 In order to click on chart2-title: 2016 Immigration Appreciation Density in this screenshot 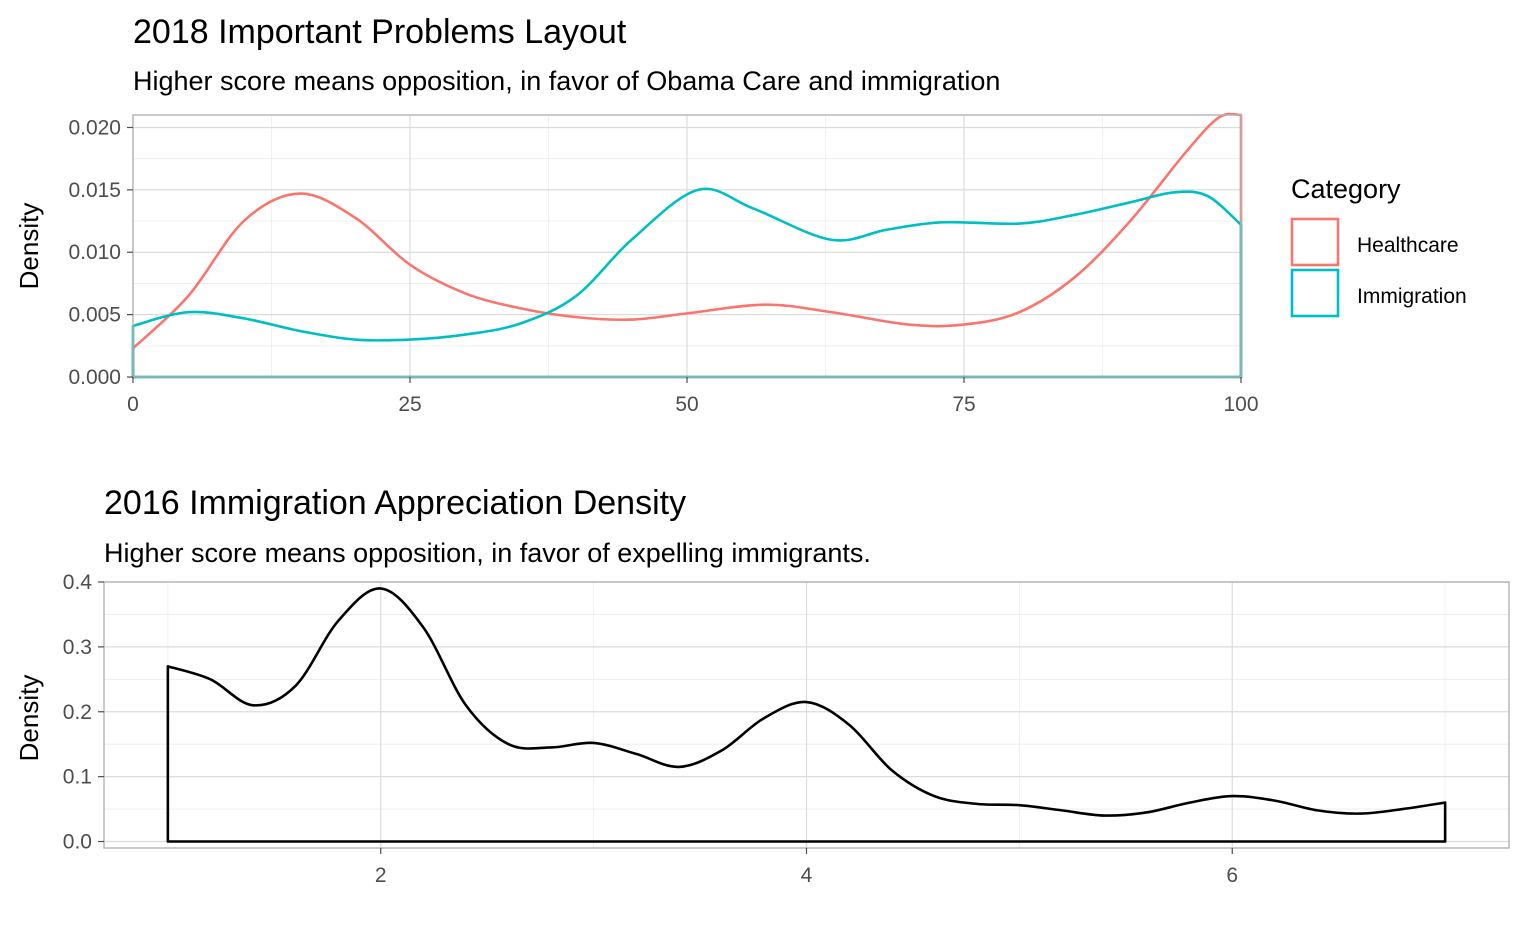, I will do `click(395, 503)`.